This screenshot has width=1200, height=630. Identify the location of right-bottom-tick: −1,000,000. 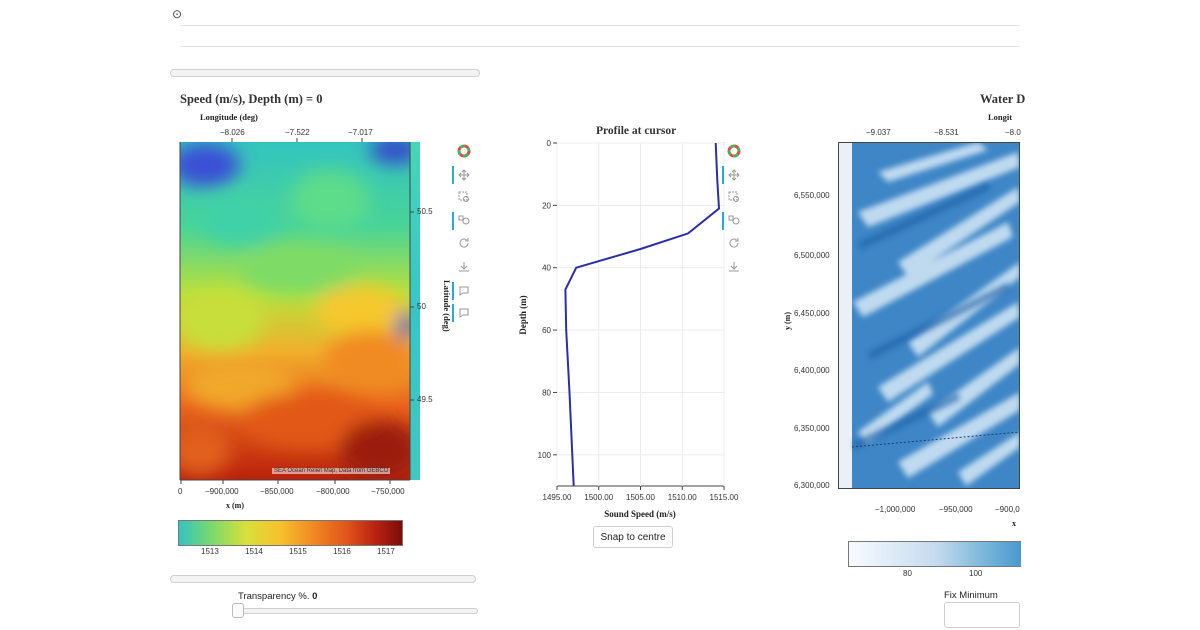
(895, 509).